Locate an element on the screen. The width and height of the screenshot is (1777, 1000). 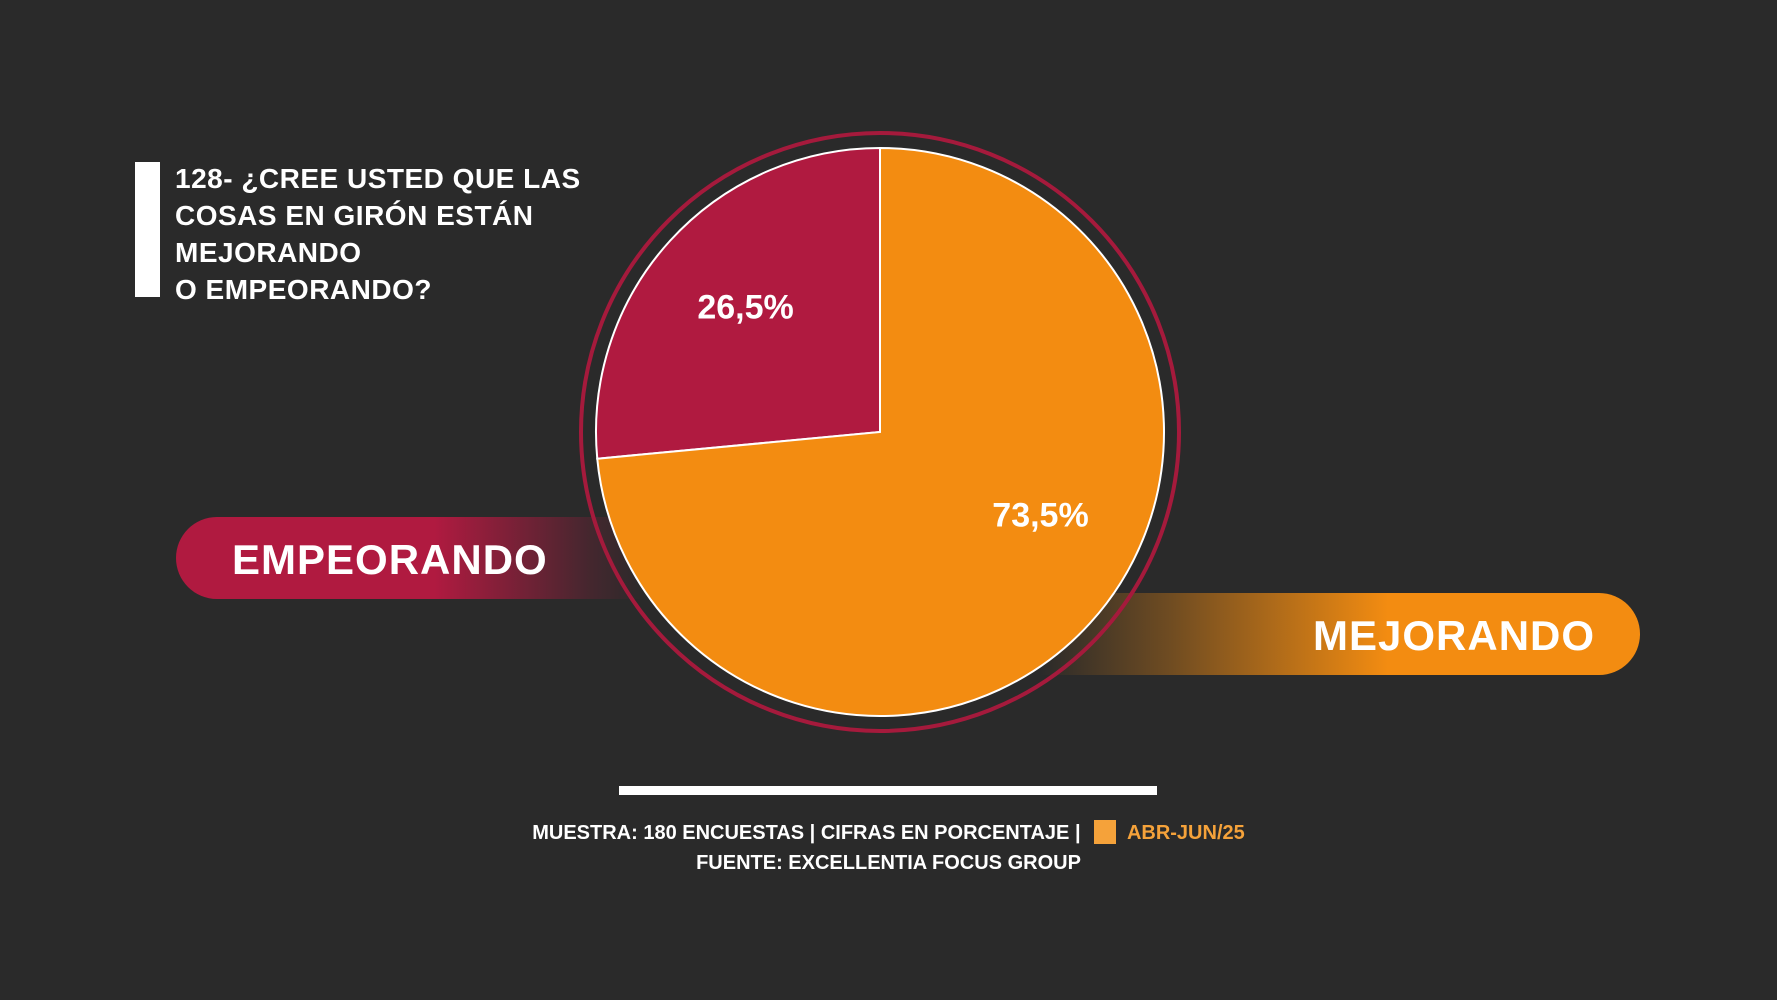
footer-source: FUENTE: EXCELLENTIA FOCUS GROUP is located at coordinates (888, 863).